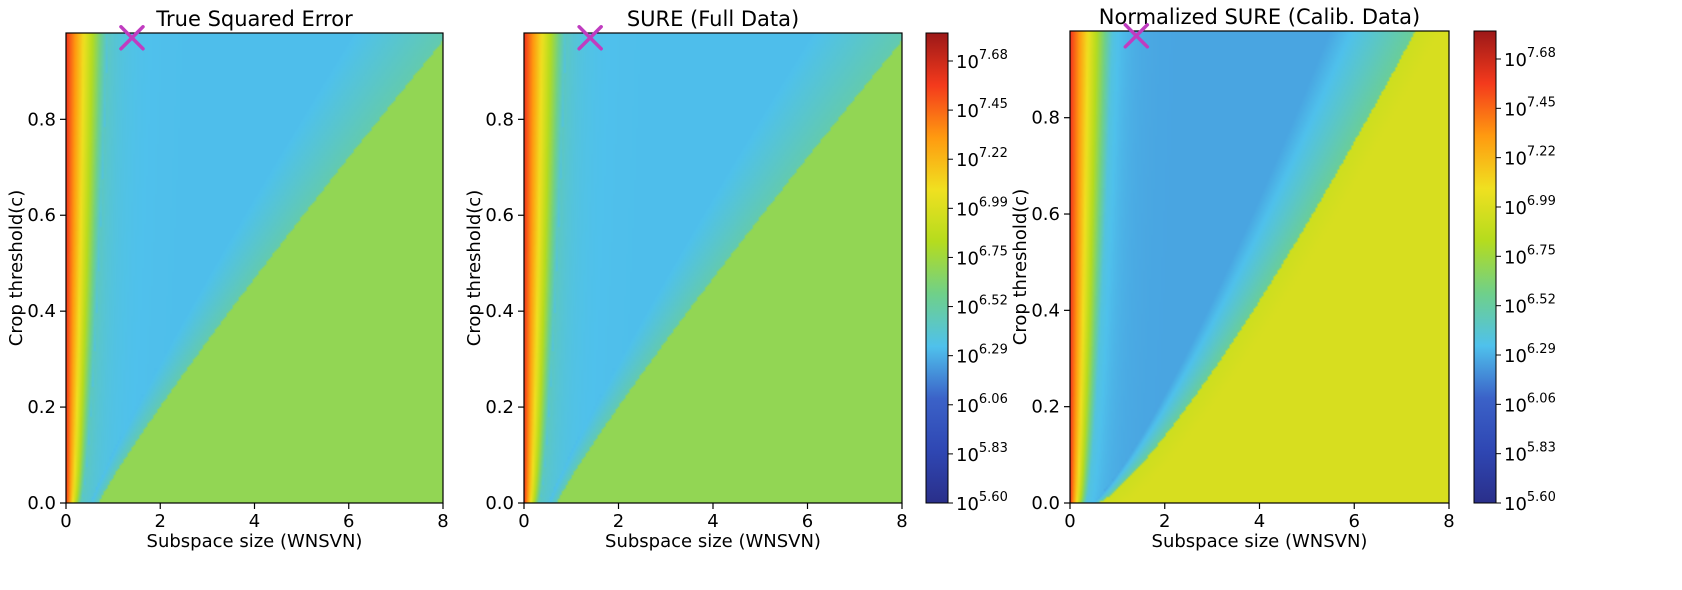 This screenshot has width=1682, height=590. Describe the element at coordinates (1259, 17) in the screenshot. I see `chart-title: Normalized SURE (Calib. Data)` at that location.